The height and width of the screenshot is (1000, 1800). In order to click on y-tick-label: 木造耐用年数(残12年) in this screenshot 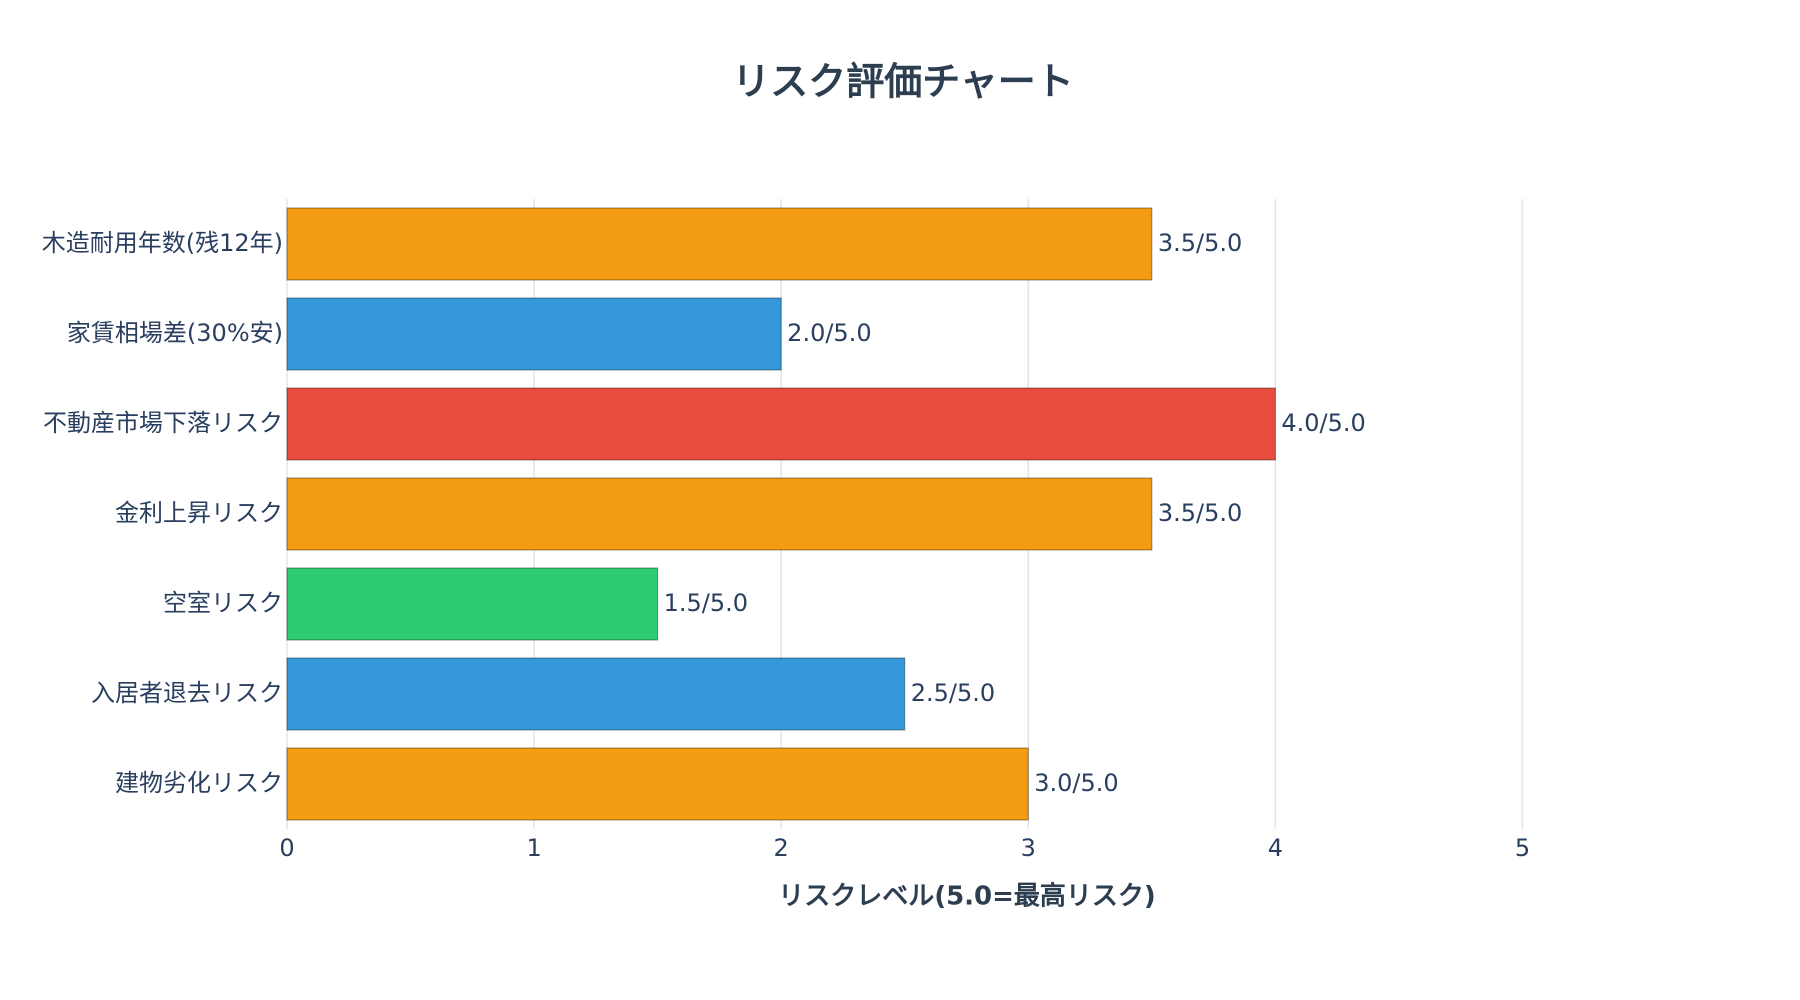, I will do `click(162, 243)`.